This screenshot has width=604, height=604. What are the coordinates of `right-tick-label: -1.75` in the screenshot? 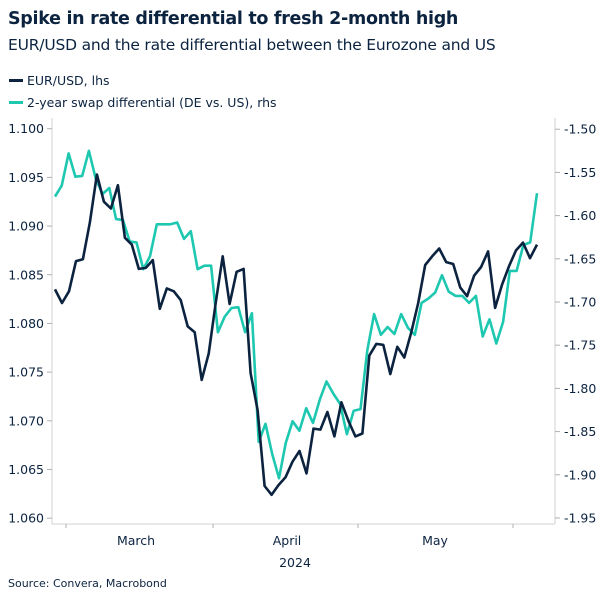 It's located at (580, 345).